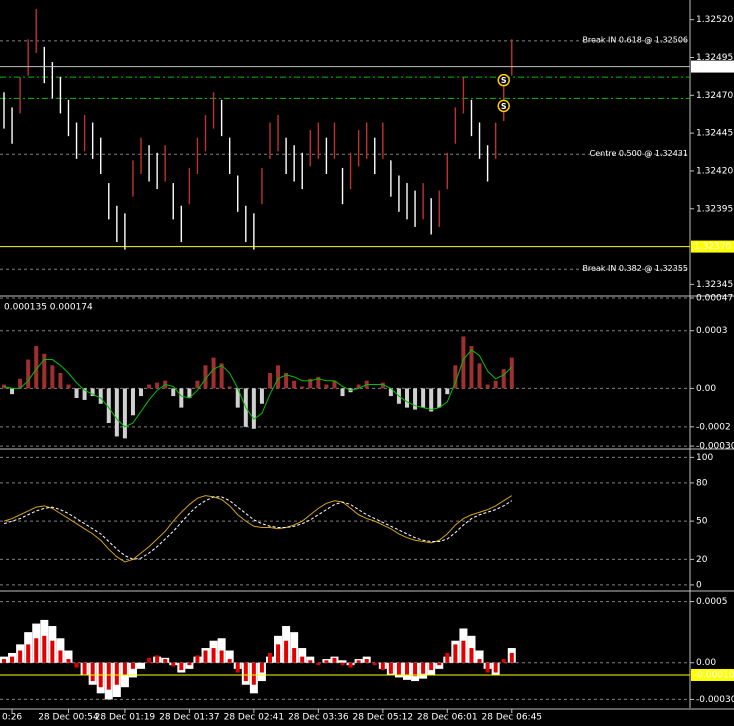  Describe the element at coordinates (714, 209) in the screenshot. I see `y-tick-label: 1.32395` at that location.